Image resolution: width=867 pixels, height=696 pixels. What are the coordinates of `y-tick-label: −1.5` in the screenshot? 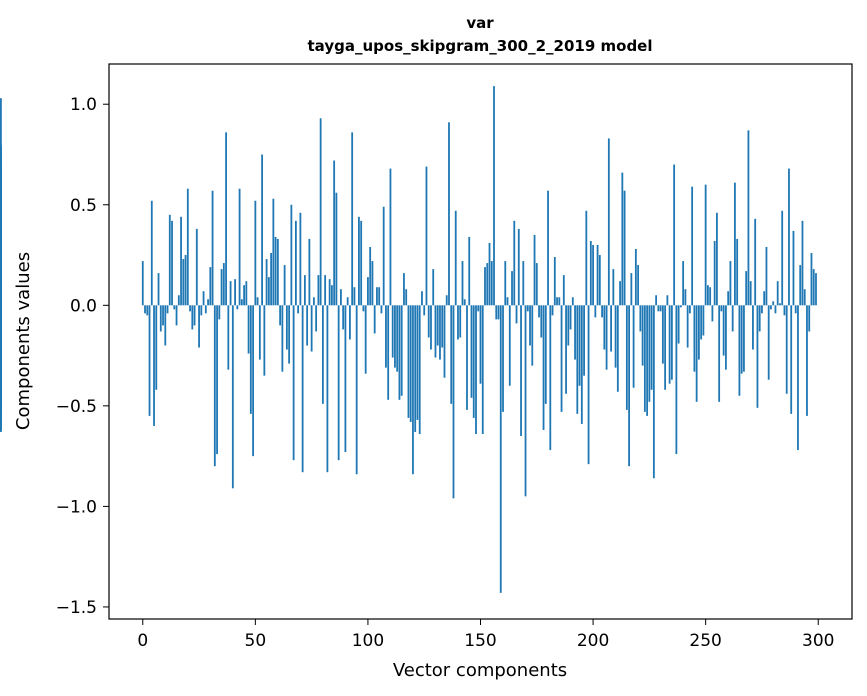 It's located at (76, 608).